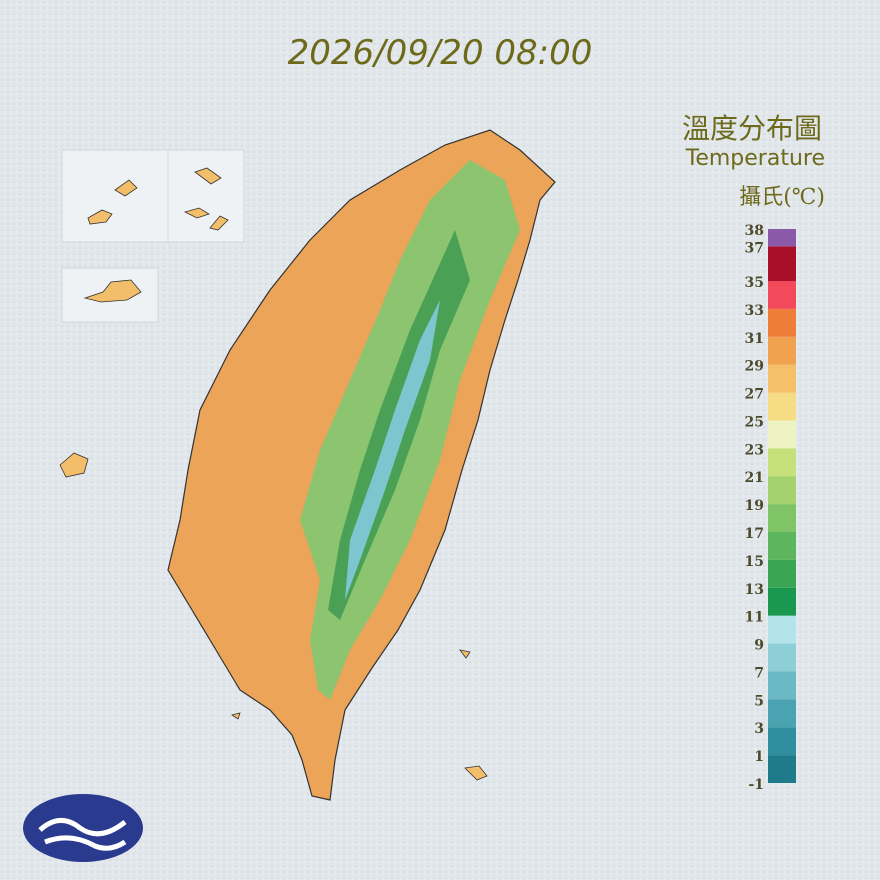  What do you see at coordinates (440, 53) in the screenshot?
I see `timestamp: 2026/09/20 08:00` at bounding box center [440, 53].